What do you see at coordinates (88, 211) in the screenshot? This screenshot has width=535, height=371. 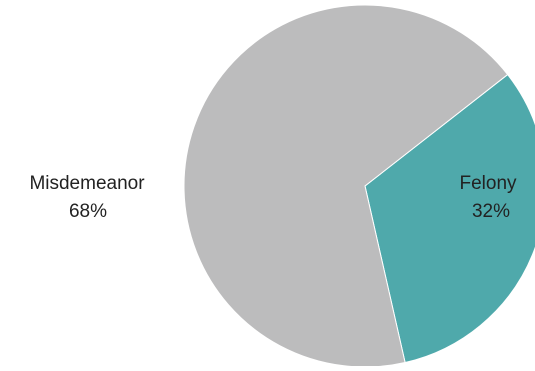 I see `misdemeanor-percent-label: 68%` at bounding box center [88, 211].